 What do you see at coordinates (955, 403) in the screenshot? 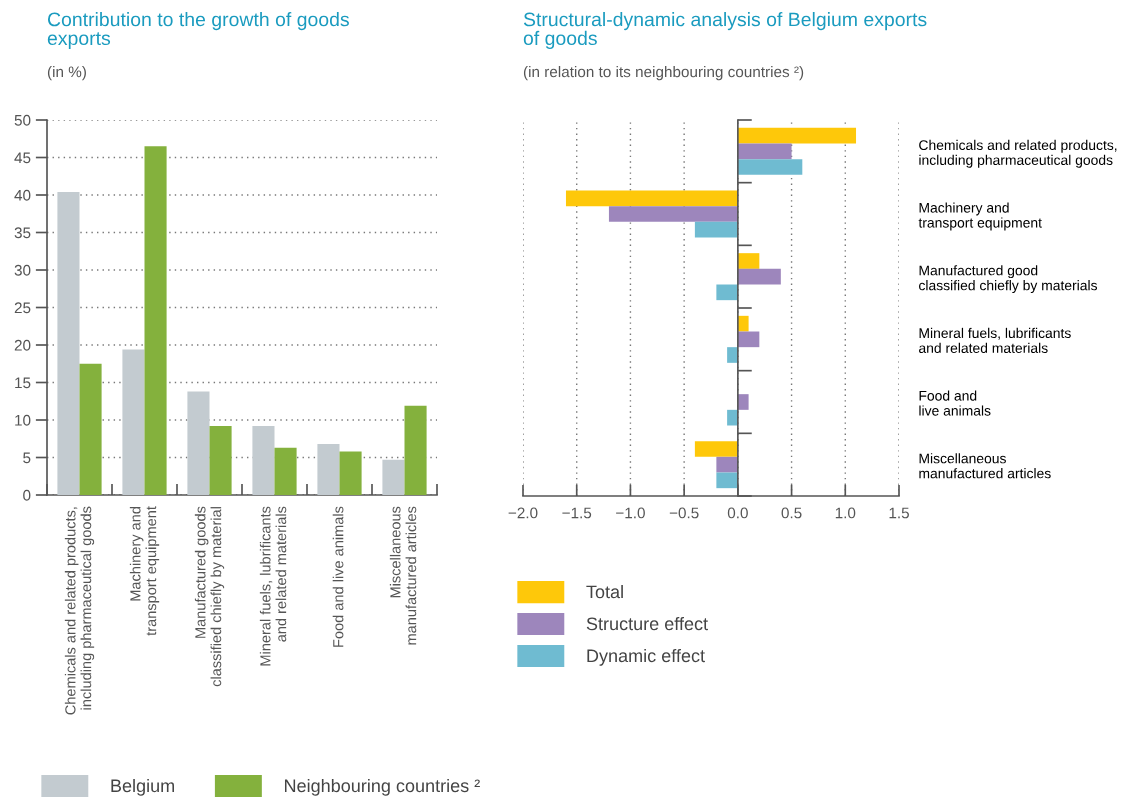
I see `y-tick-label: Food and live animals` at bounding box center [955, 403].